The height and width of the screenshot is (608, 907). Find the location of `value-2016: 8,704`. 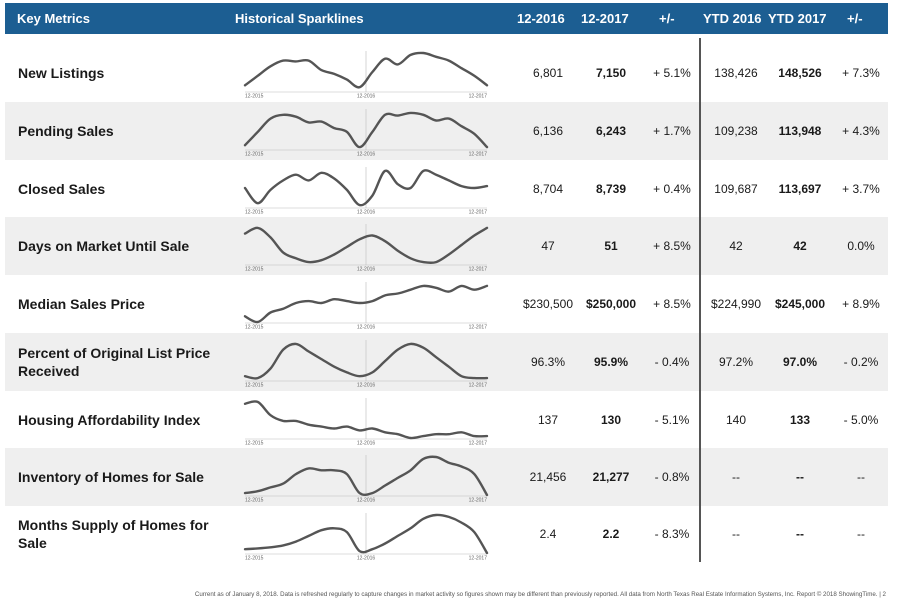

value-2016: 8,704 is located at coordinates (548, 188).